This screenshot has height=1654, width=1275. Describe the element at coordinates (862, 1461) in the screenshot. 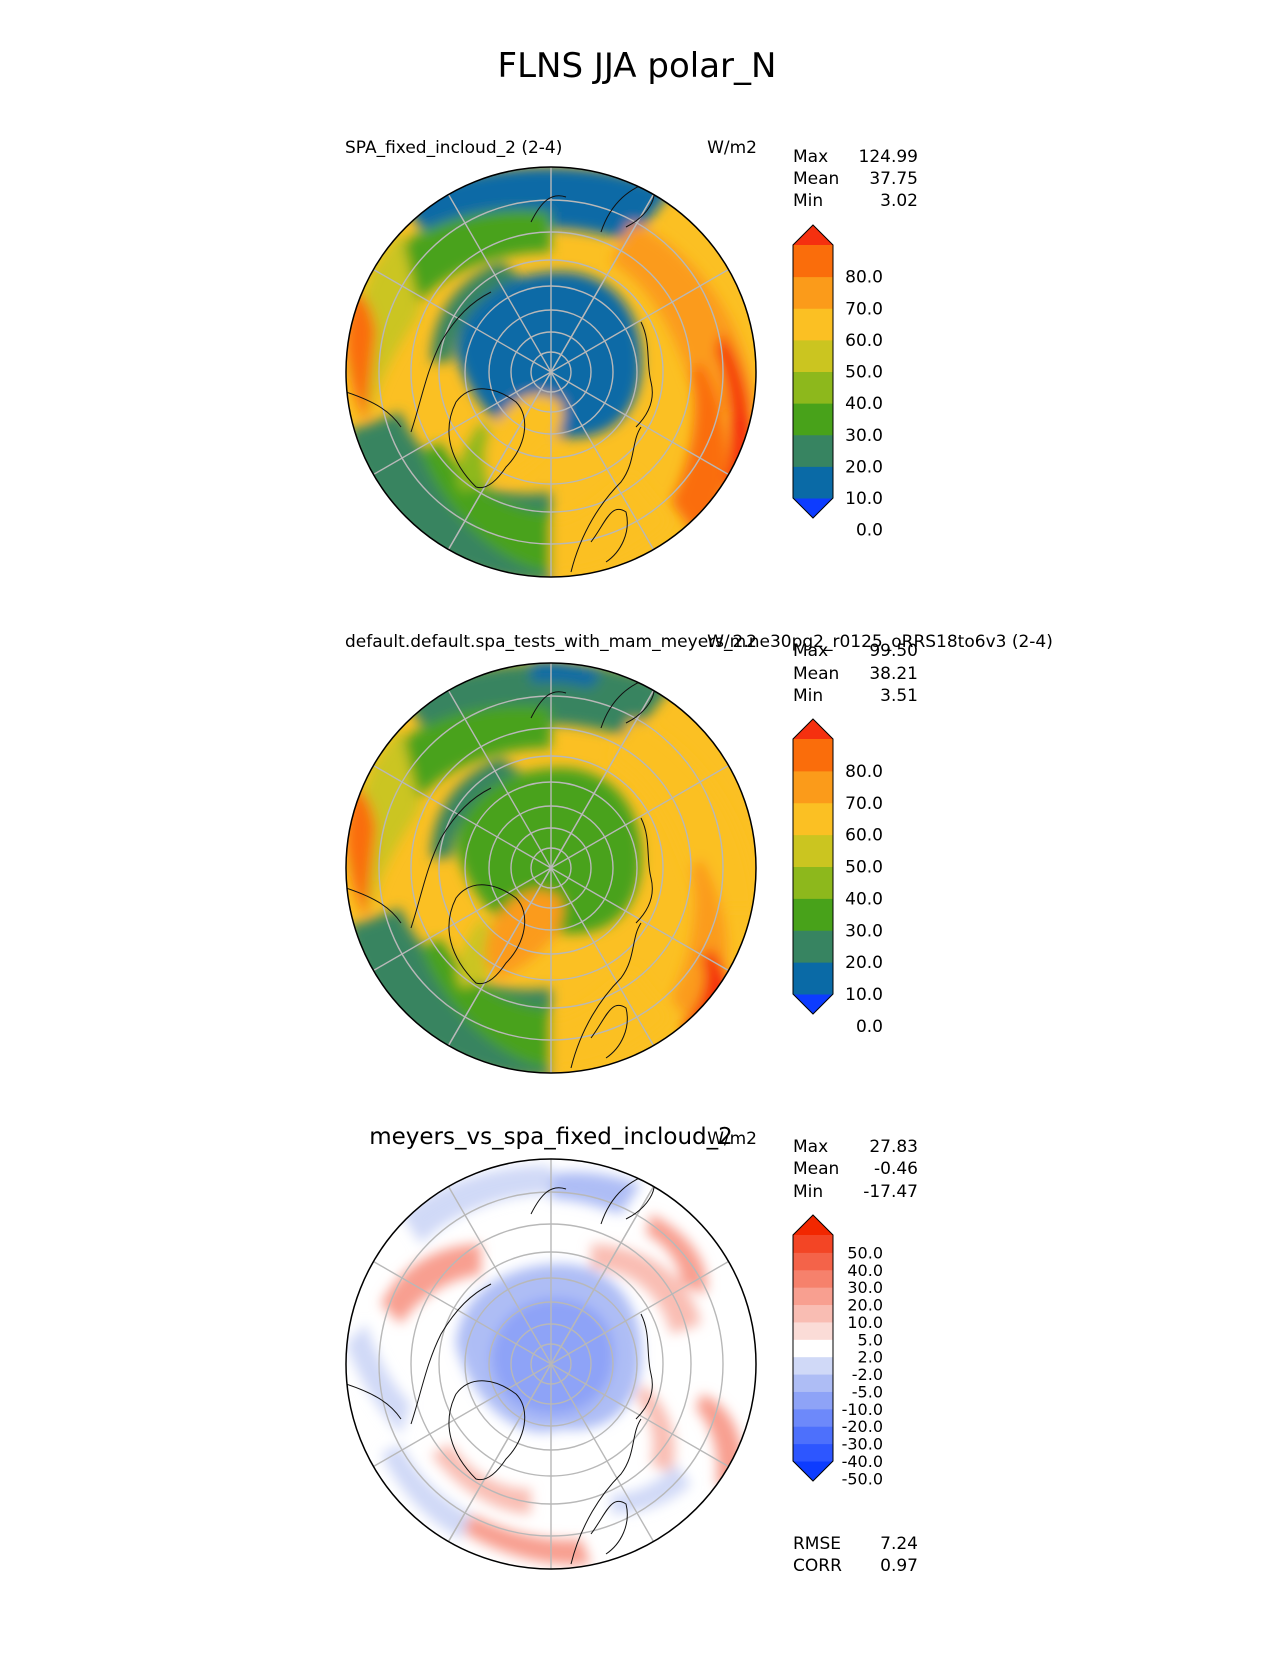

I see `colorbar-tick-label: -40.0` at that location.